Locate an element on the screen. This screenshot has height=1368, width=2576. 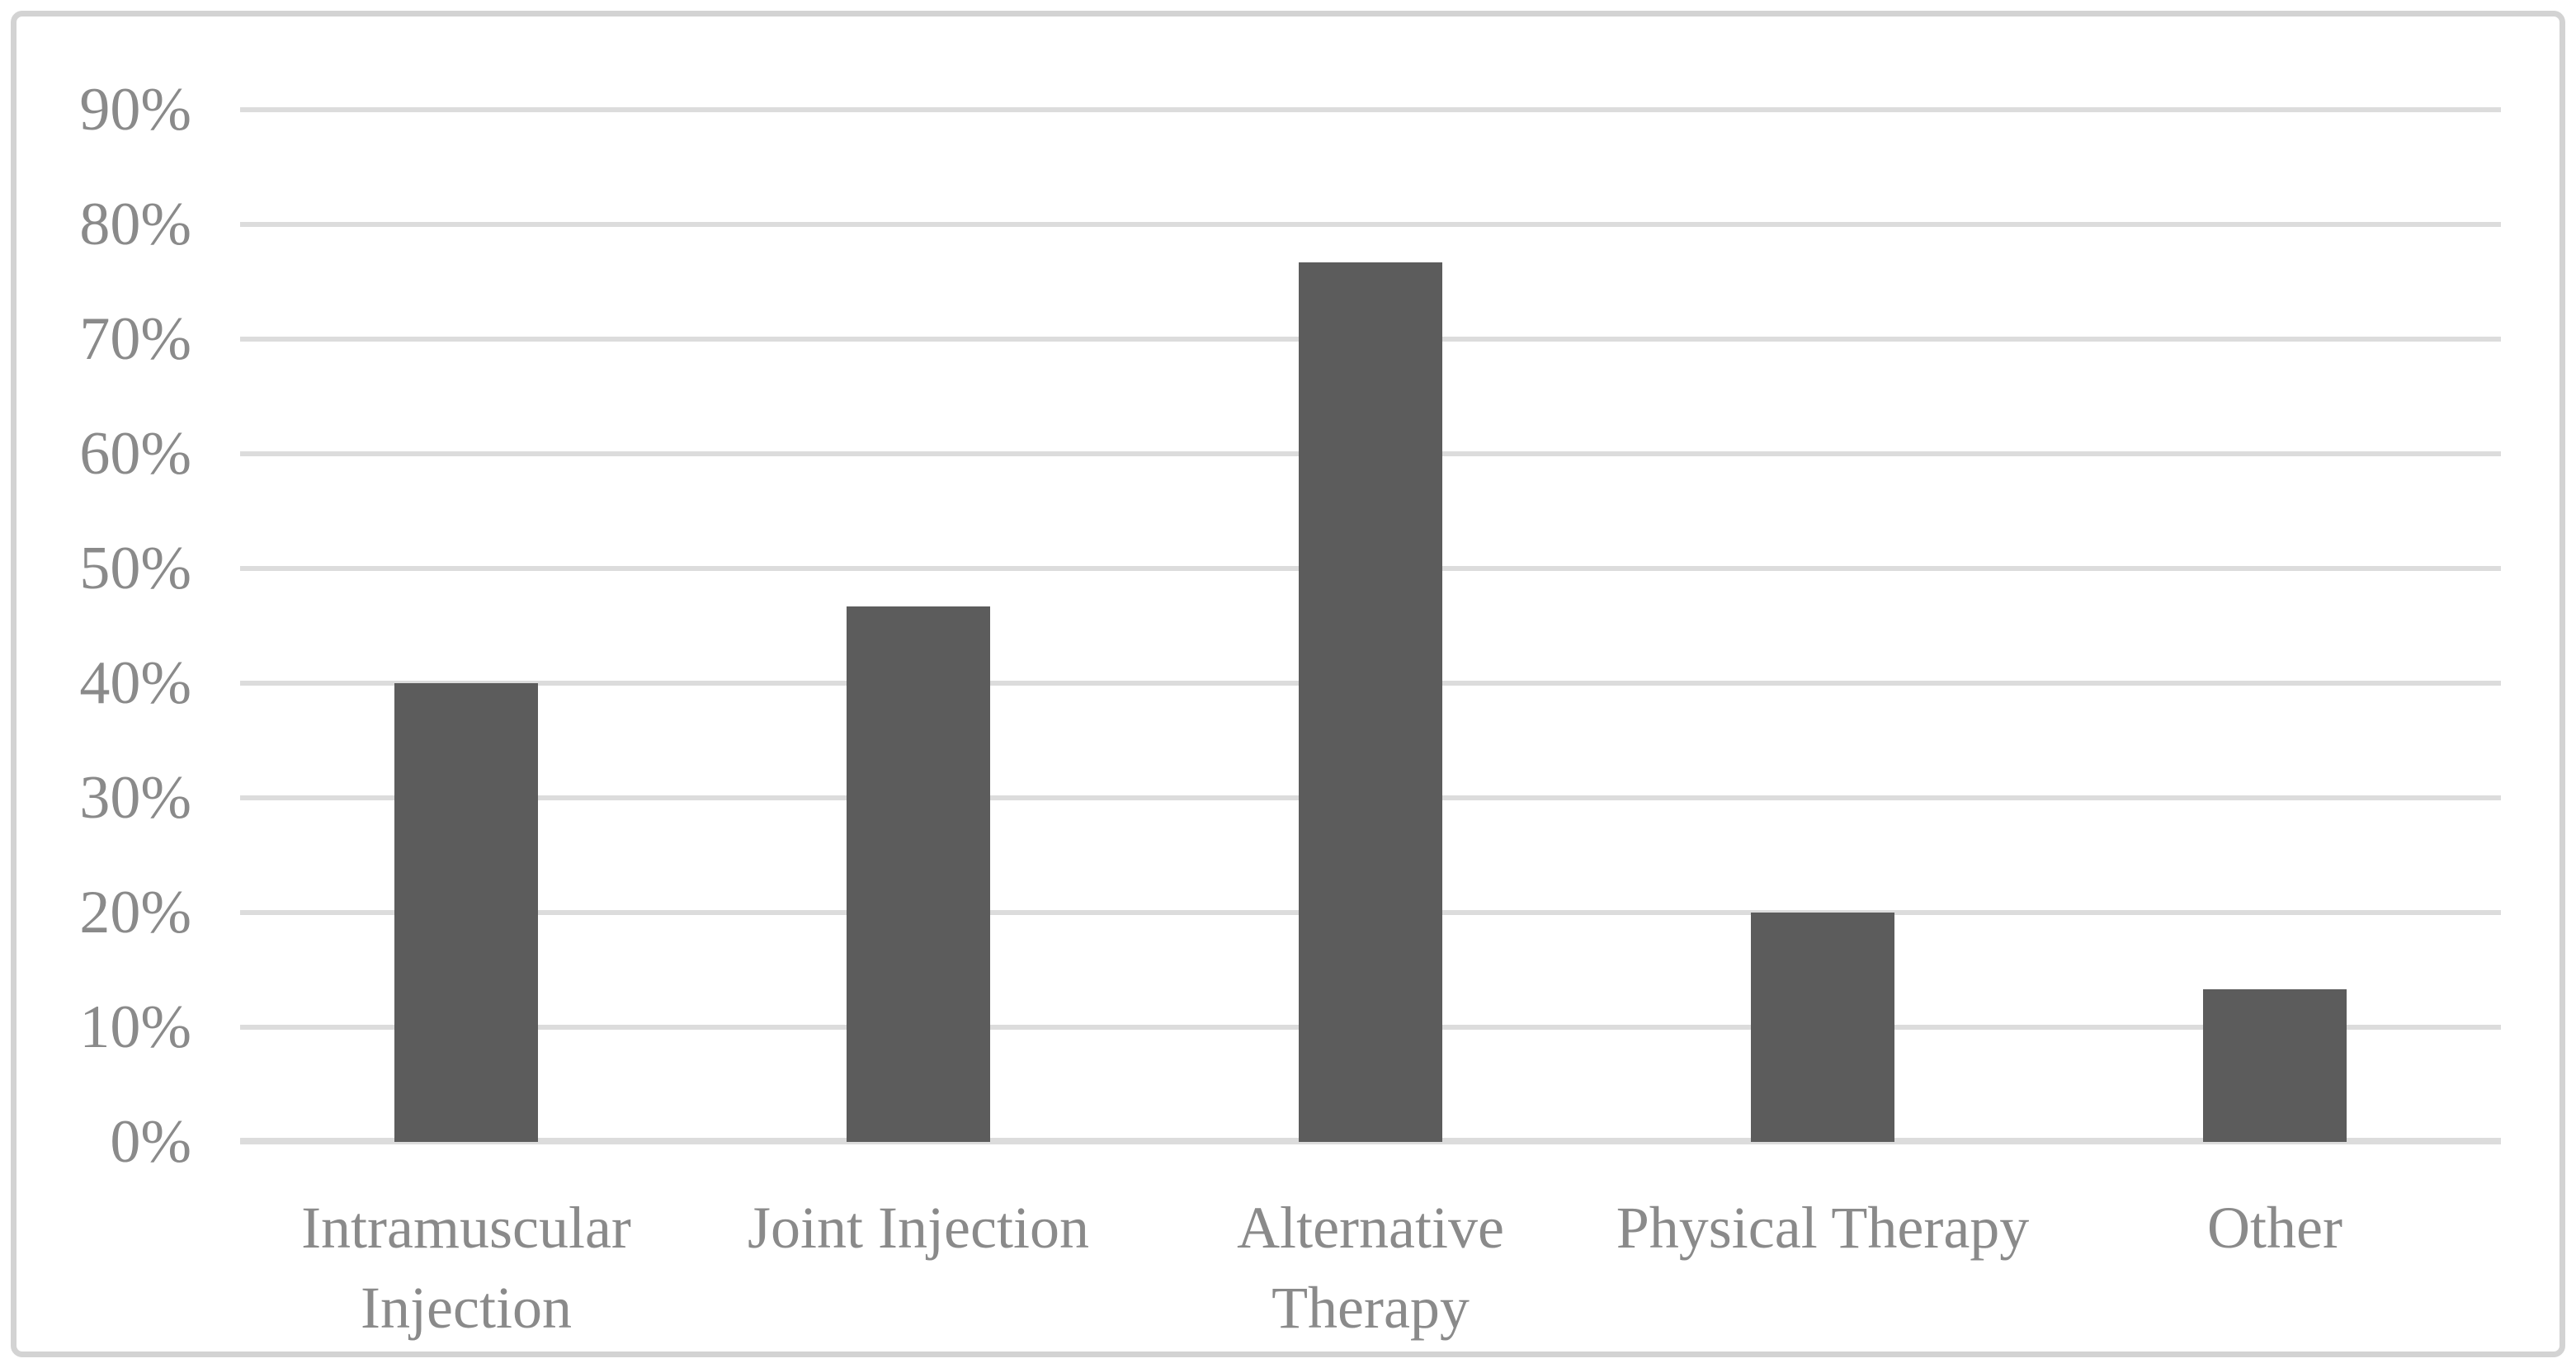
y-tick-label: 0% is located at coordinates (150, 1142).